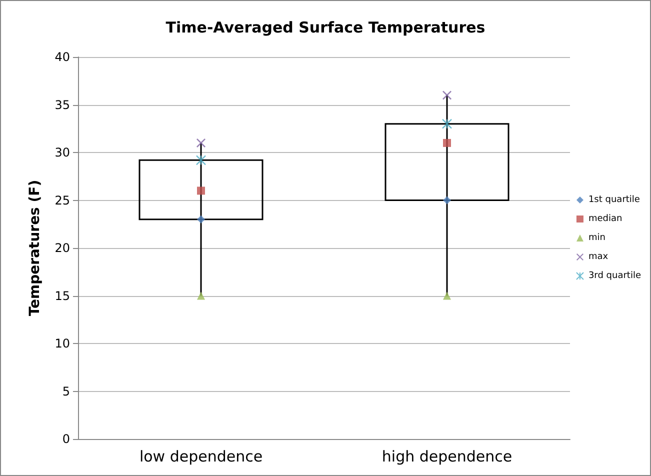 Image resolution: width=651 pixels, height=476 pixels. I want to click on legend-label: max, so click(598, 257).